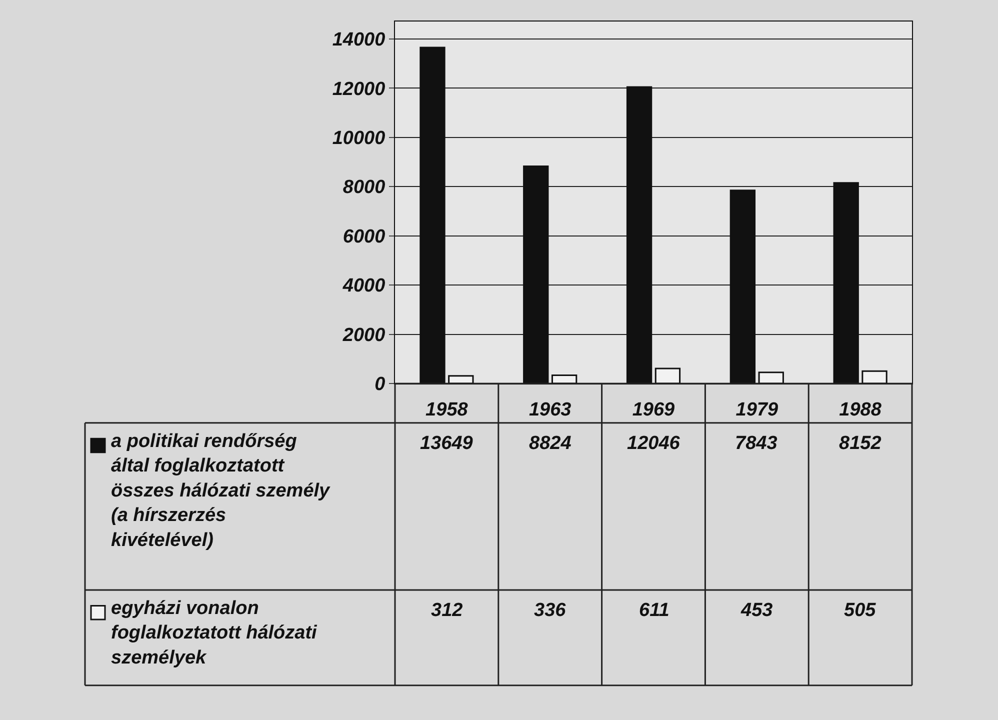  Describe the element at coordinates (447, 409) in the screenshot. I see `x-tick-label: 1958` at that location.